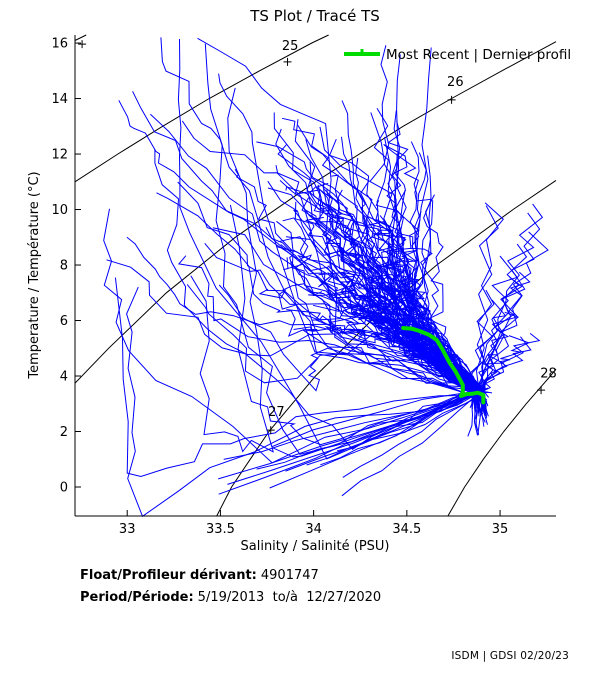  I want to click on y-tick-label: 8, so click(64, 266).